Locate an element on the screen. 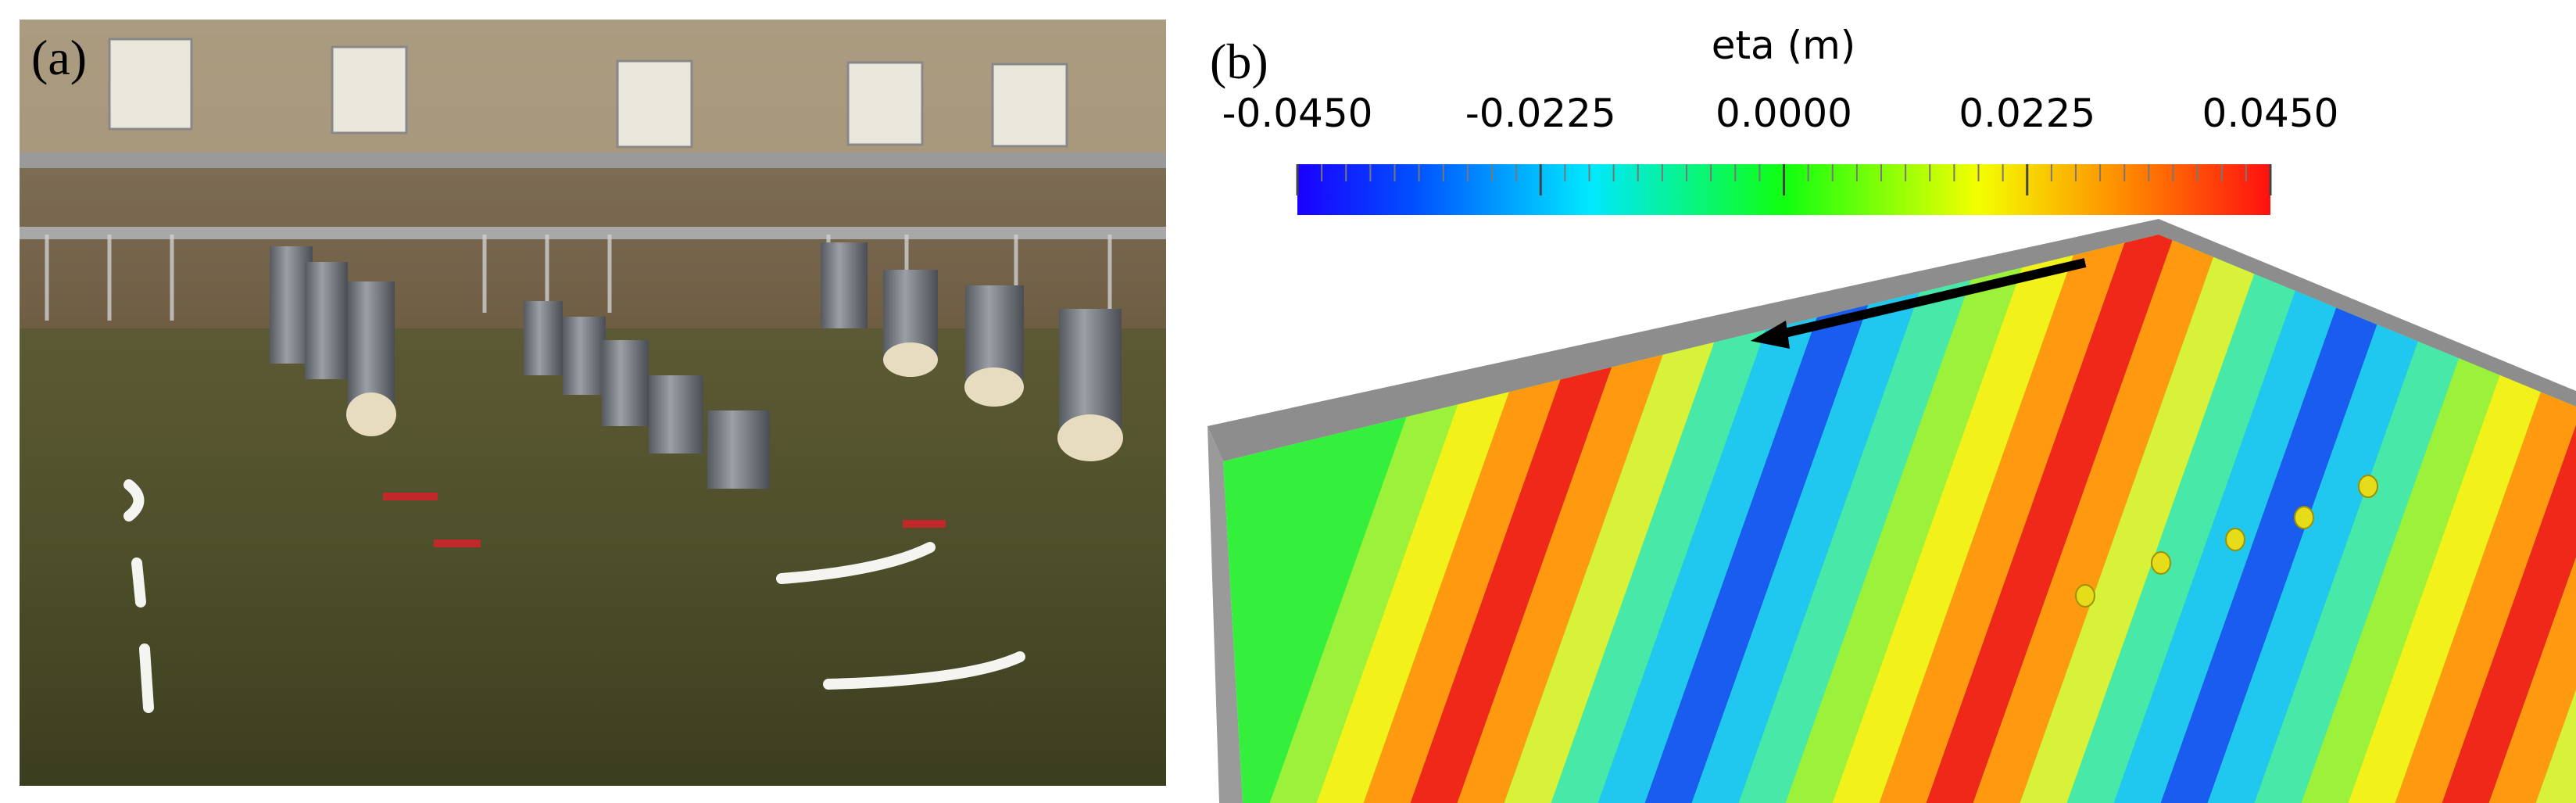 The image size is (2576, 803). colorbar-tick-label: -0.0450 is located at coordinates (1297, 113).